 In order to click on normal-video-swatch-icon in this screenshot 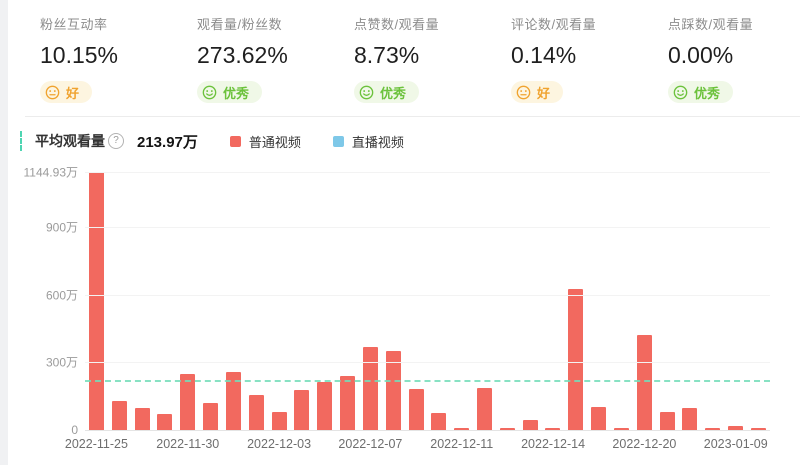, I will do `click(235, 141)`.